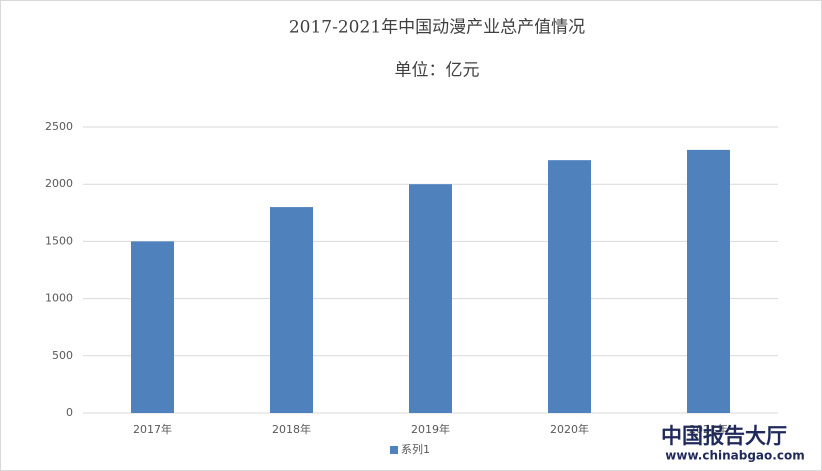 This screenshot has width=822, height=471. I want to click on legend-swatch, so click(394, 450).